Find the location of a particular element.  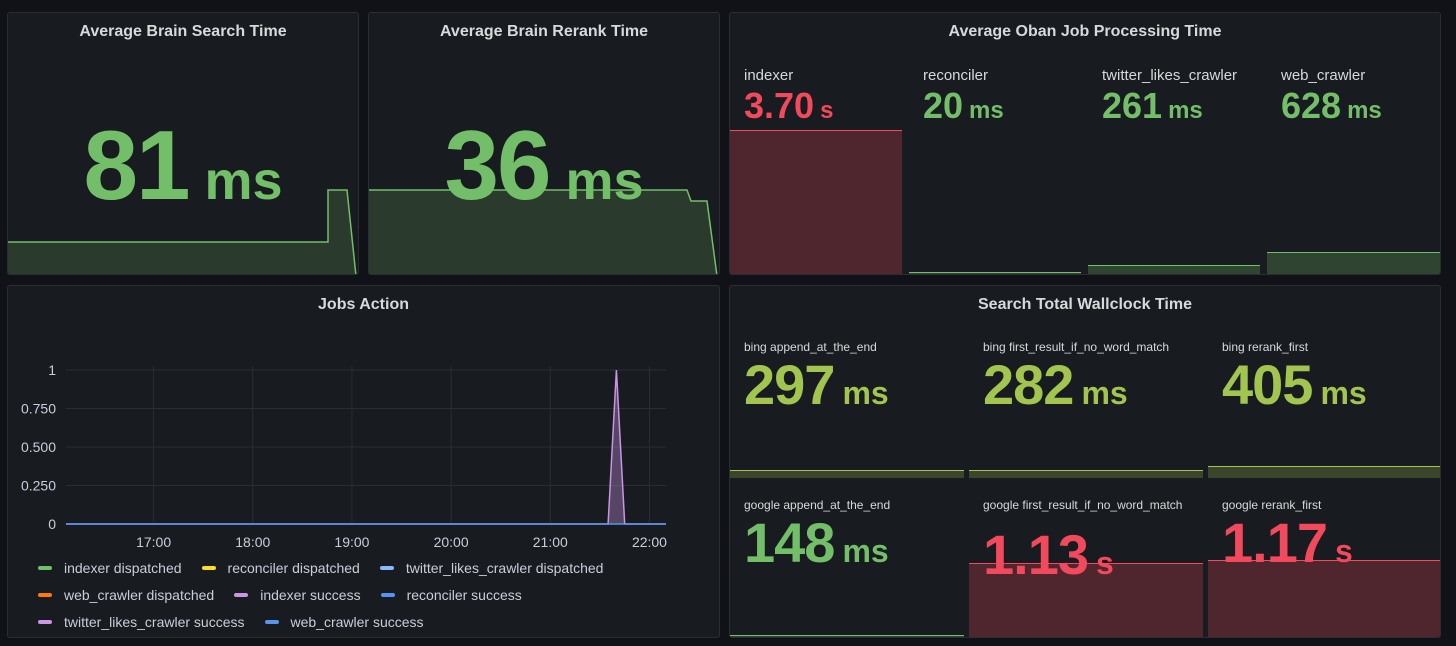

wallclock-value: 1.17 s is located at coordinates (1287, 542).